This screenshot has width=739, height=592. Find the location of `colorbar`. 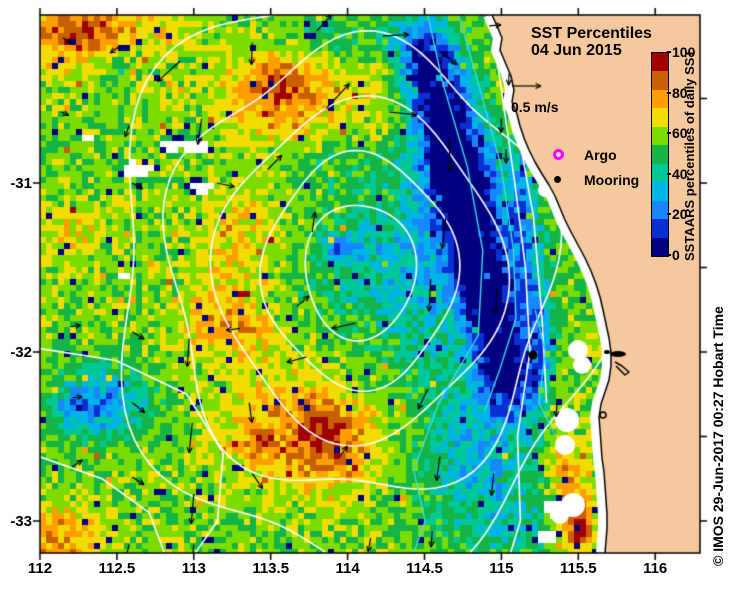

colorbar is located at coordinates (660, 154).